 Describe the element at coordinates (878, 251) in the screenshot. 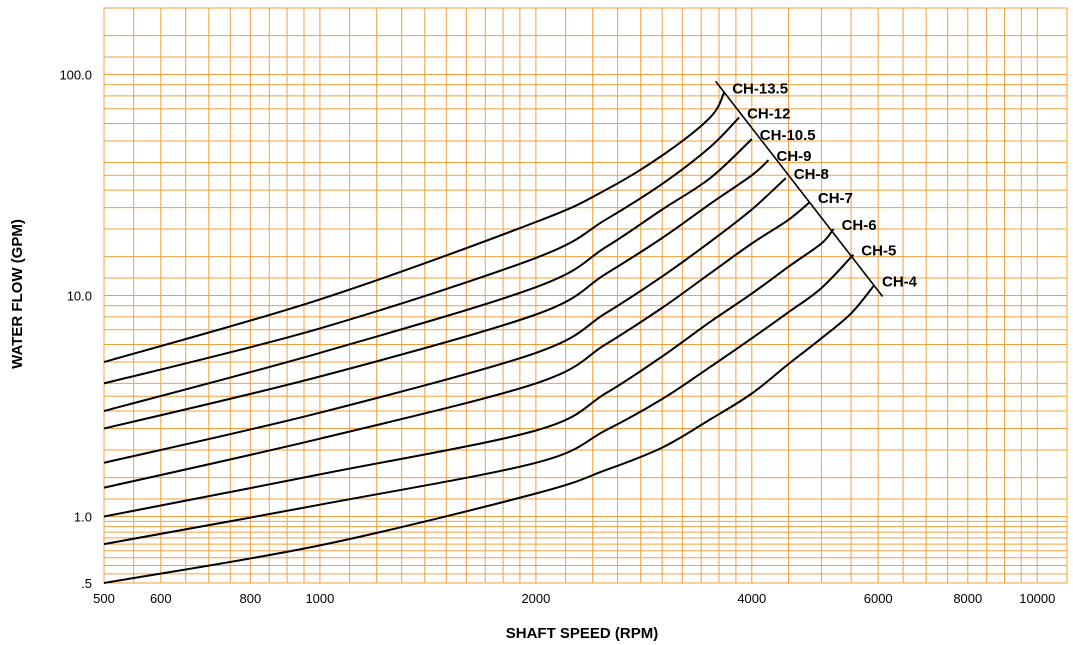

I see `series-label: CH-5` at that location.